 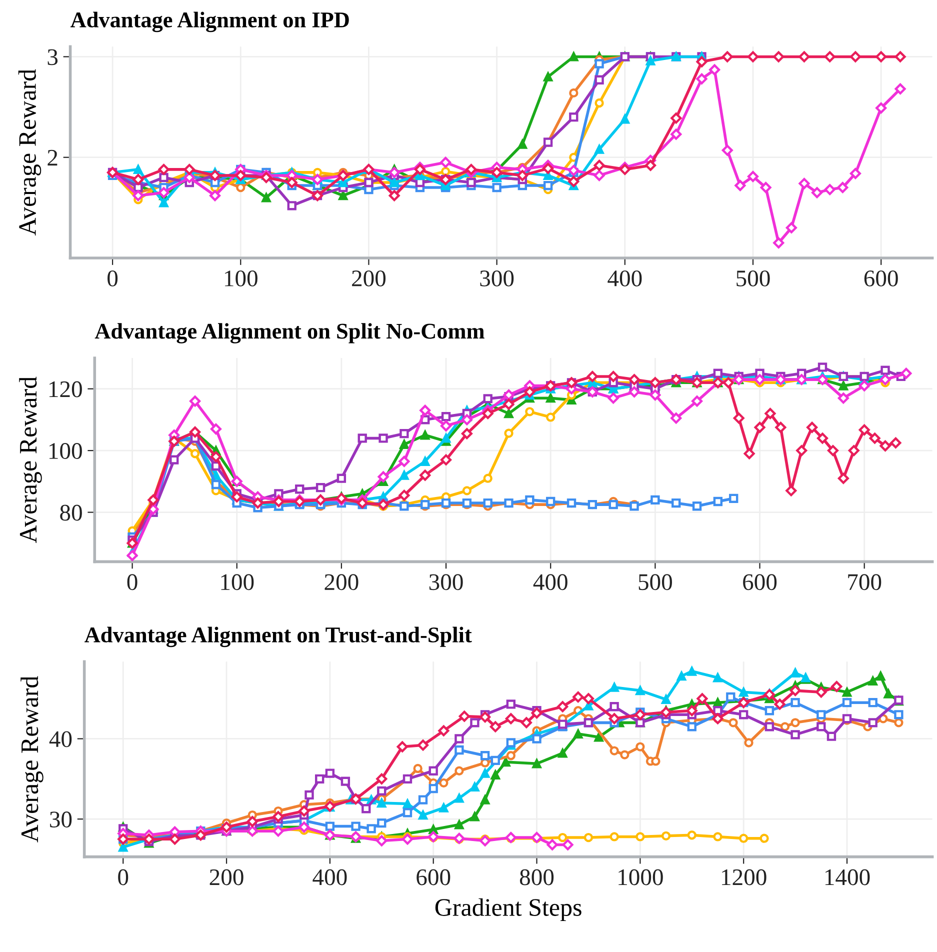 What do you see at coordinates (865, 582) in the screenshot?
I see `x-tick-label: 700` at bounding box center [865, 582].